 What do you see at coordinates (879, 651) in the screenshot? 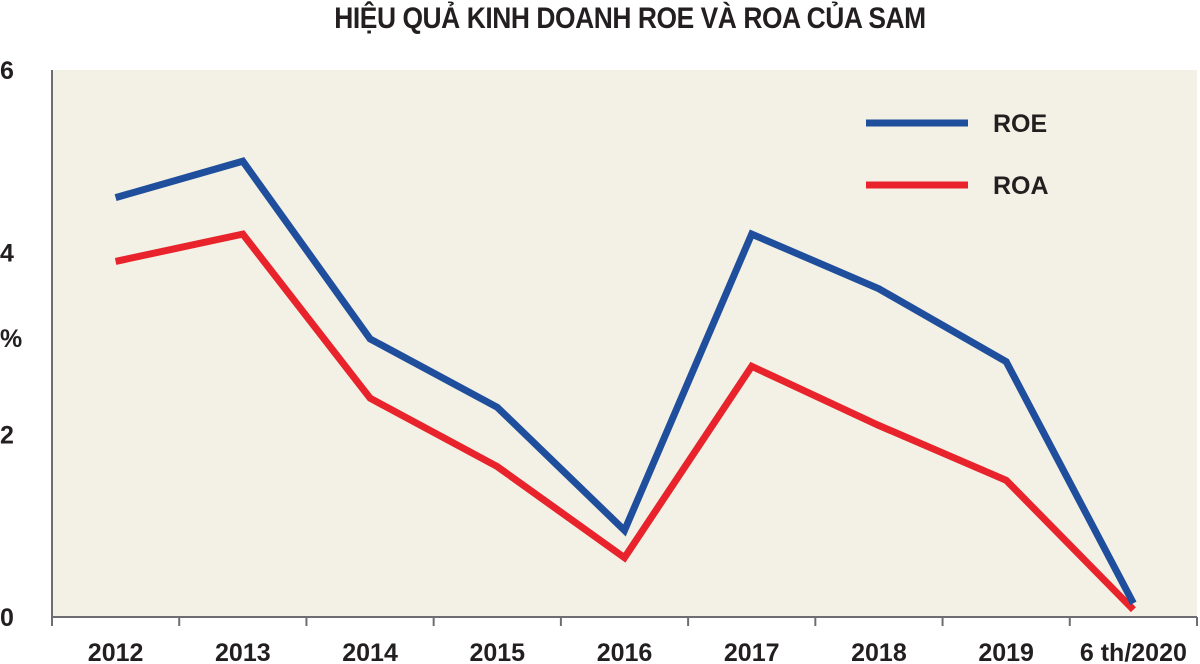
I see `x-tick-label: 2018` at bounding box center [879, 651].